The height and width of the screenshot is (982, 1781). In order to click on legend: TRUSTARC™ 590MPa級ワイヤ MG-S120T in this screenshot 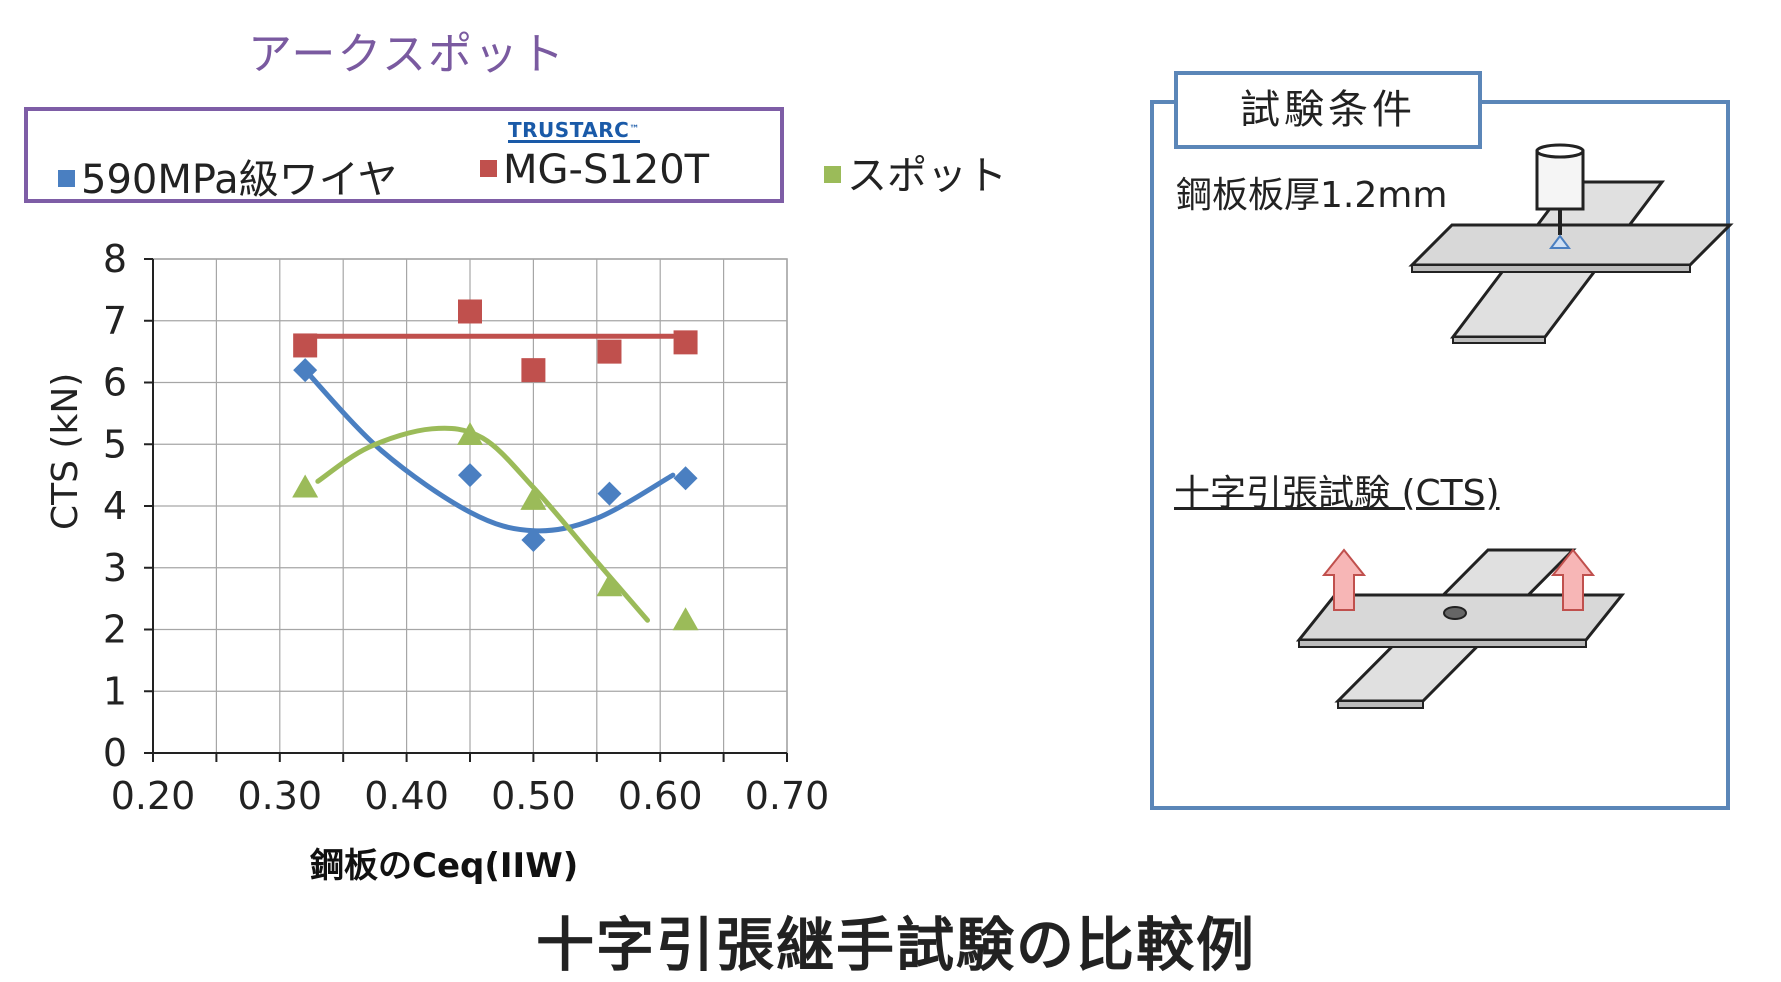, I will do `click(404, 155)`.